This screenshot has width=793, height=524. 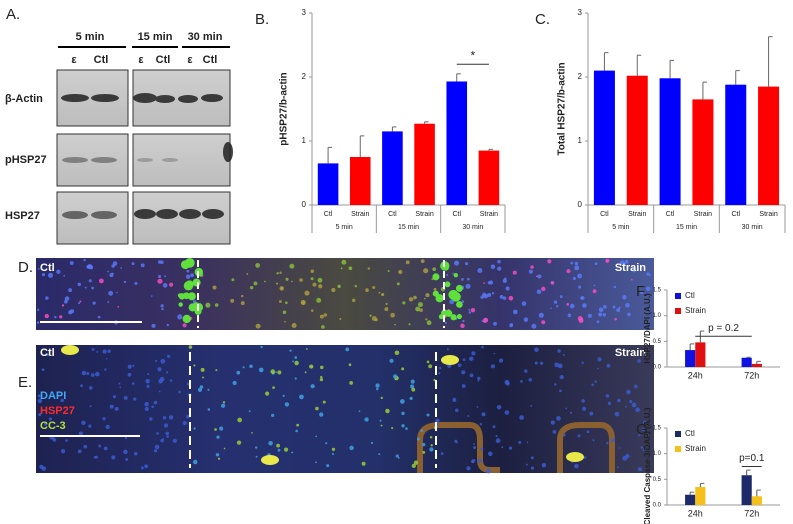 What do you see at coordinates (343, 293) in the screenshot?
I see `cells` at bounding box center [343, 293].